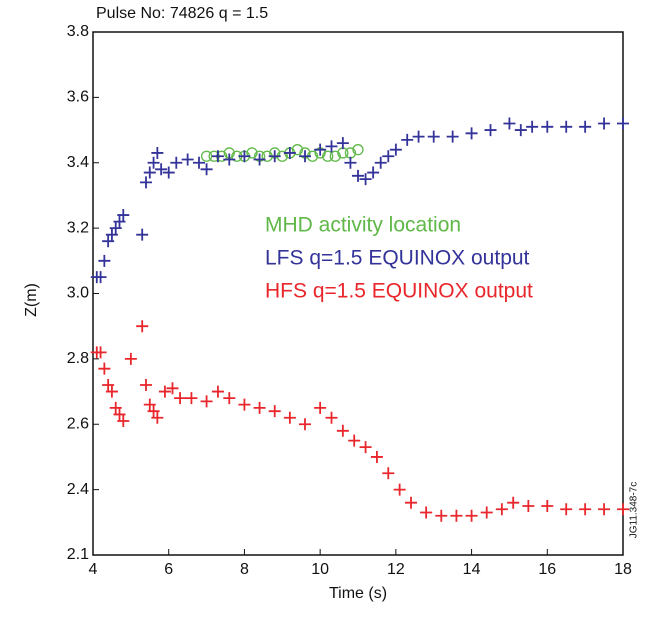 The width and height of the screenshot is (645, 618). What do you see at coordinates (78, 31) in the screenshot?
I see `y-tick-label: 3.8` at bounding box center [78, 31].